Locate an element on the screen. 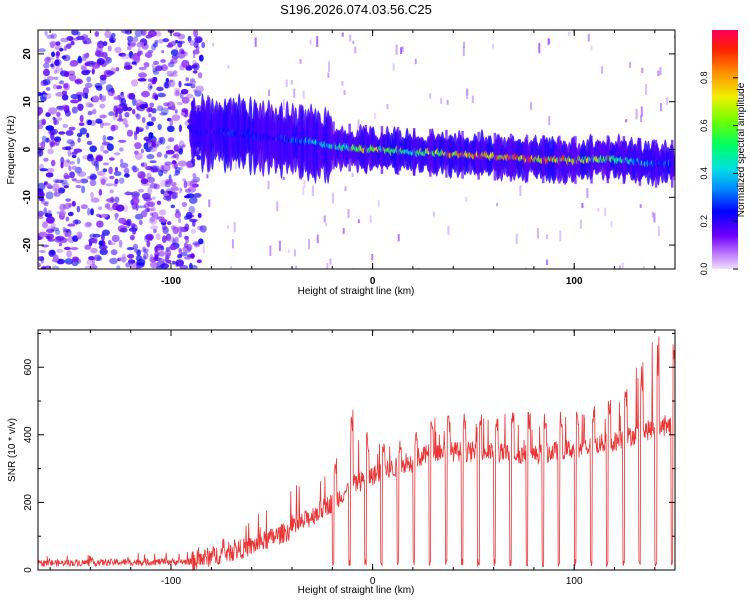 The image size is (750, 600). colorbar-gradient is located at coordinates (725, 149).